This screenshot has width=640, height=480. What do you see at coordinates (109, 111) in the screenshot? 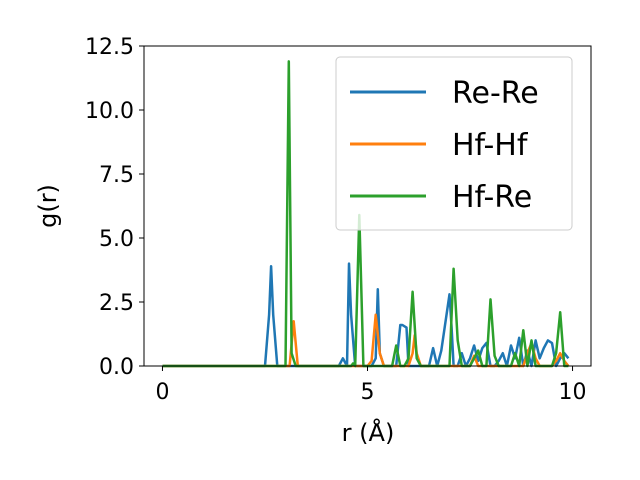
I see `y-tick-label: 10.0` at bounding box center [109, 111].